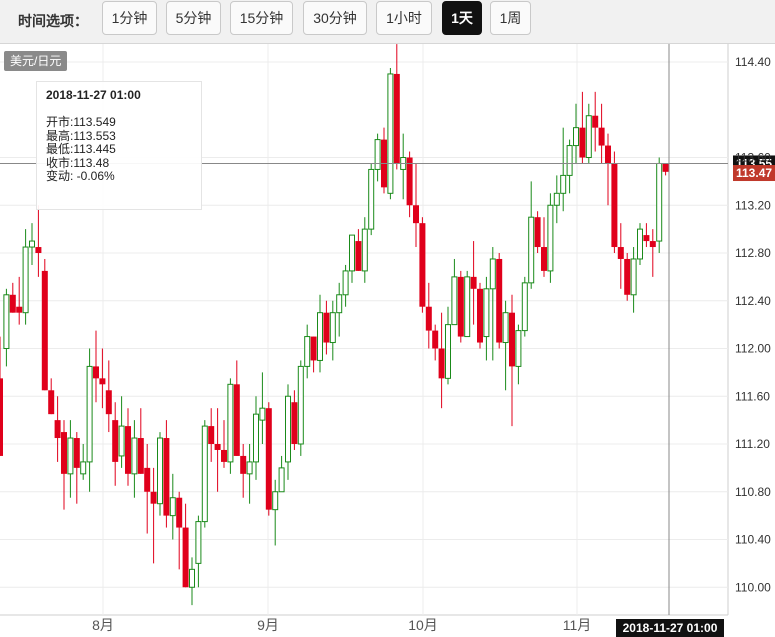  Describe the element at coordinates (577, 625) in the screenshot. I see `month-tick-label: 11月` at that location.